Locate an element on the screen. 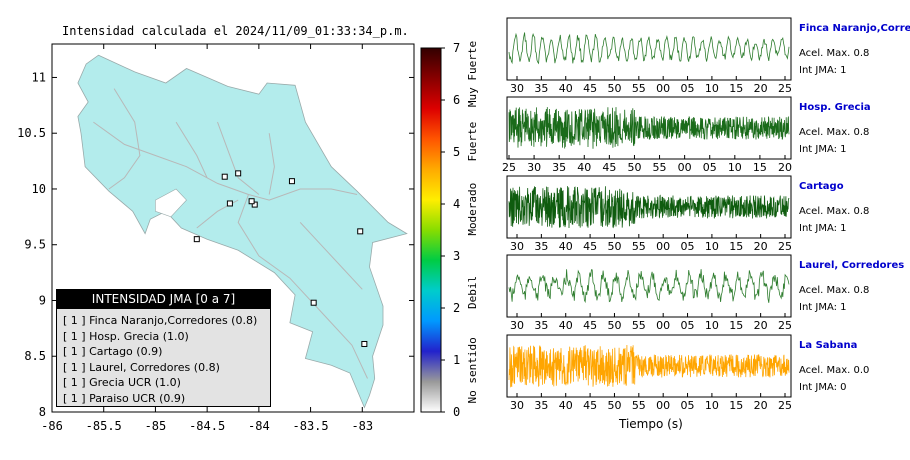  colorbar-tick-label: 3 is located at coordinates (456, 256).